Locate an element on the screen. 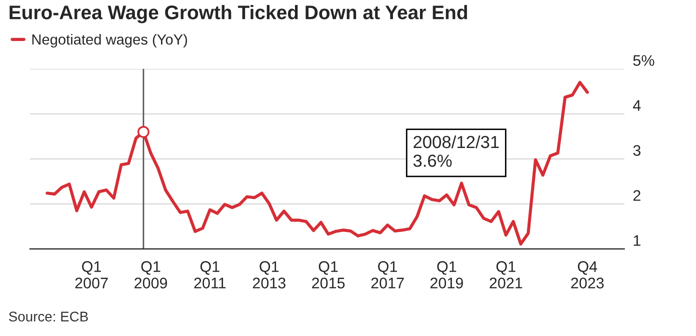 This screenshot has width=696, height=336. x-tick-label: Q1 2021 is located at coordinates (506, 274).